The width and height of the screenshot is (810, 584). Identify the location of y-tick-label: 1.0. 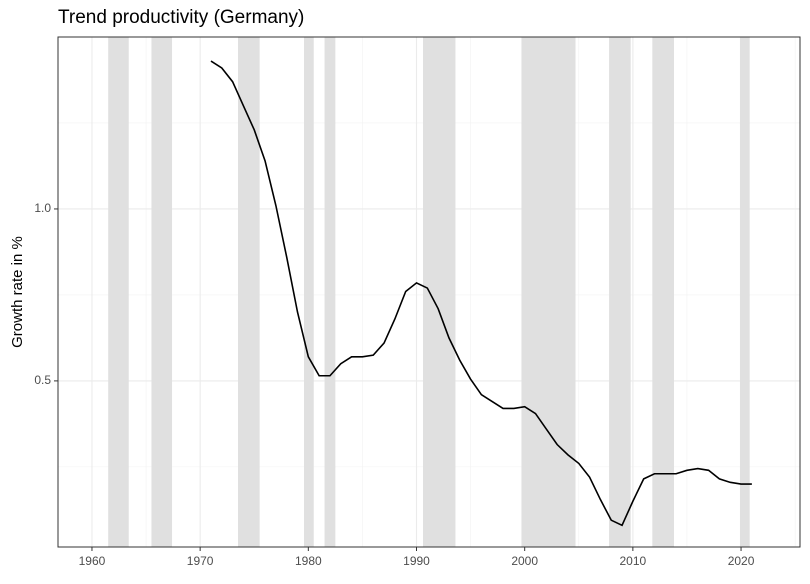
(42, 208).